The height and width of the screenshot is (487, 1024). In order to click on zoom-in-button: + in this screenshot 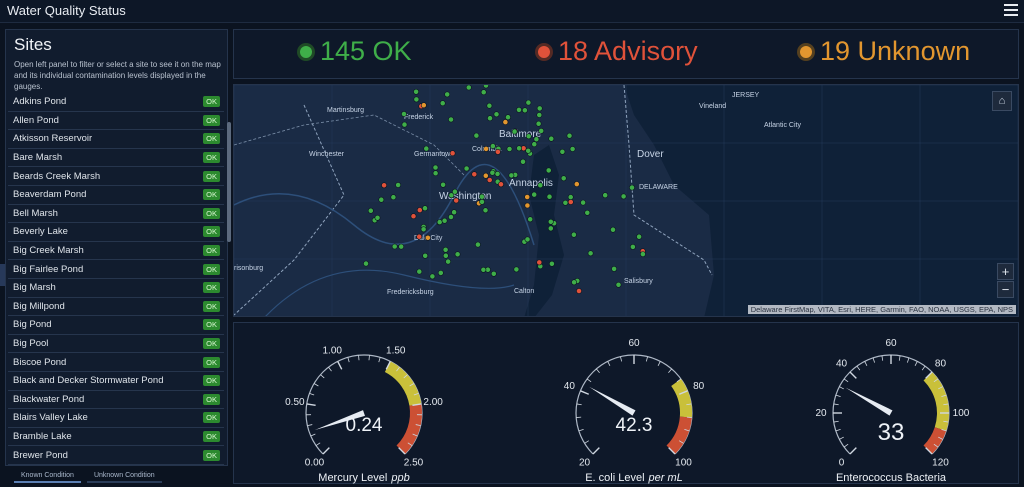, I will do `click(1005, 271)`.